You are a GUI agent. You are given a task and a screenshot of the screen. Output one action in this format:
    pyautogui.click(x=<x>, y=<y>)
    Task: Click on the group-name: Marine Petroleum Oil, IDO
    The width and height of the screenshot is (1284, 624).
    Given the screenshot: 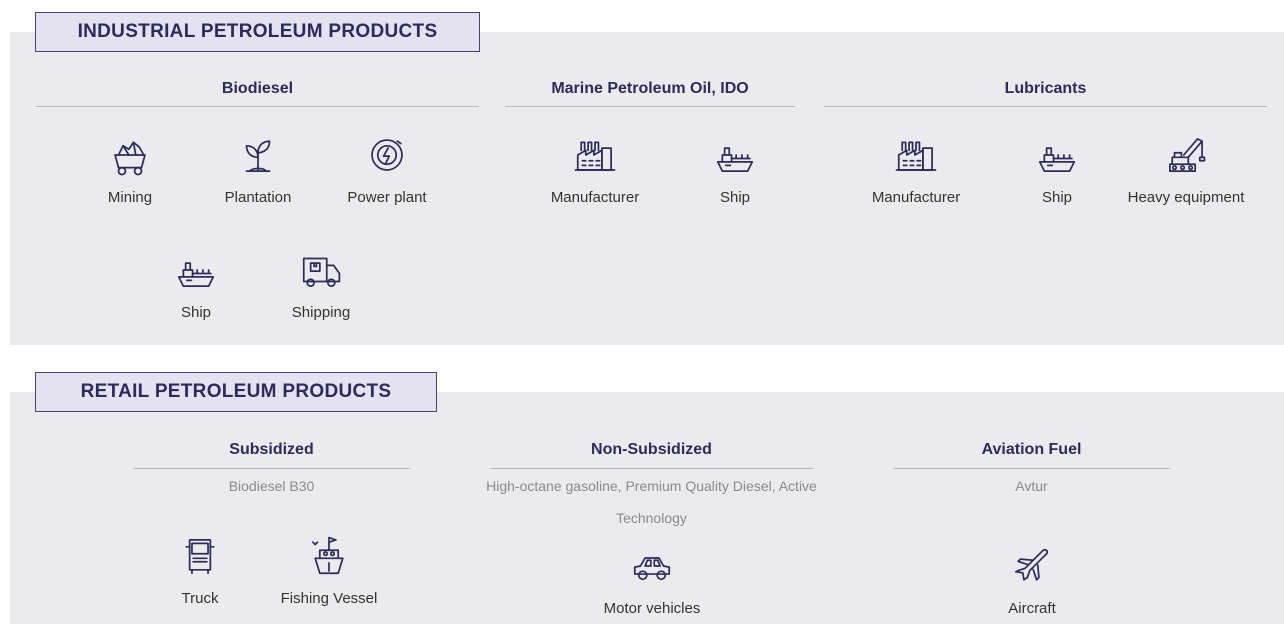 What is the action you would take?
    pyautogui.click(x=650, y=88)
    